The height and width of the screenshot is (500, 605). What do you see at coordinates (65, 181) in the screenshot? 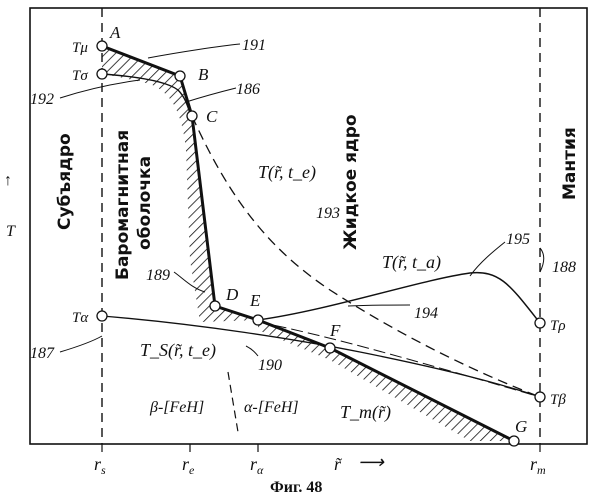
I see `zone-subcore: Субъядро` at bounding box center [65, 181].